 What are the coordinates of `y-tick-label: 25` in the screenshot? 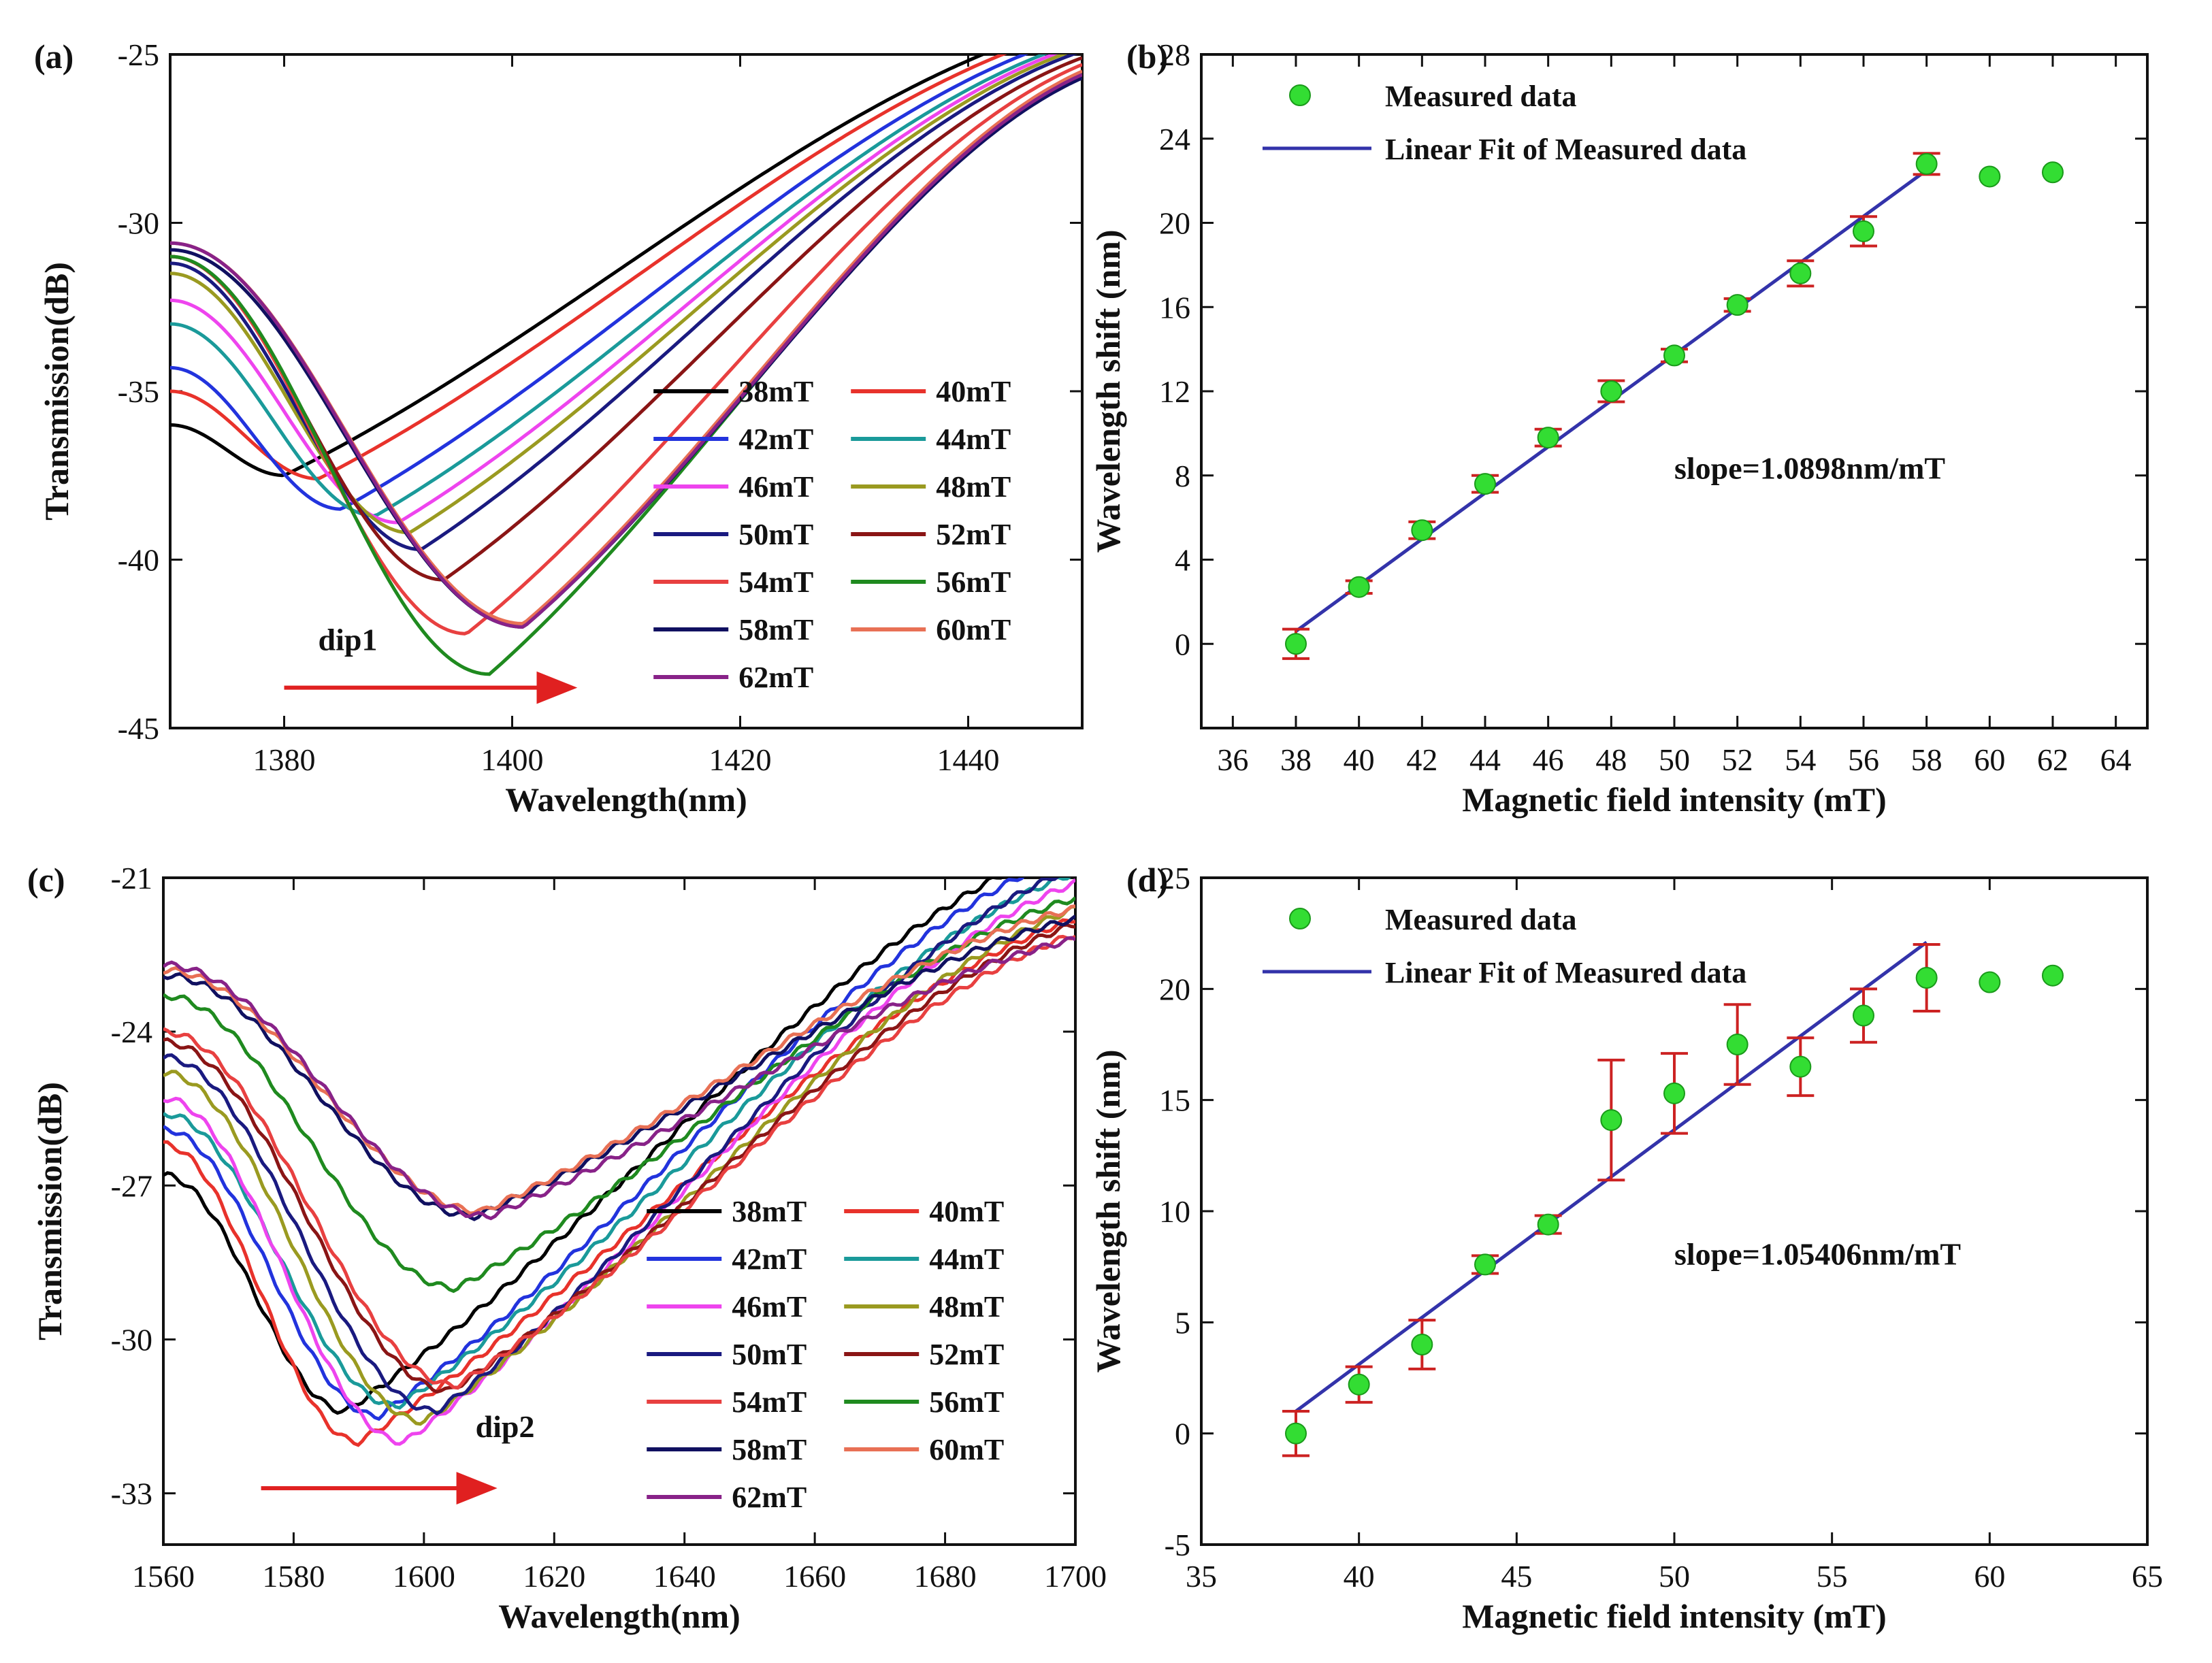 It's located at (1174, 878).